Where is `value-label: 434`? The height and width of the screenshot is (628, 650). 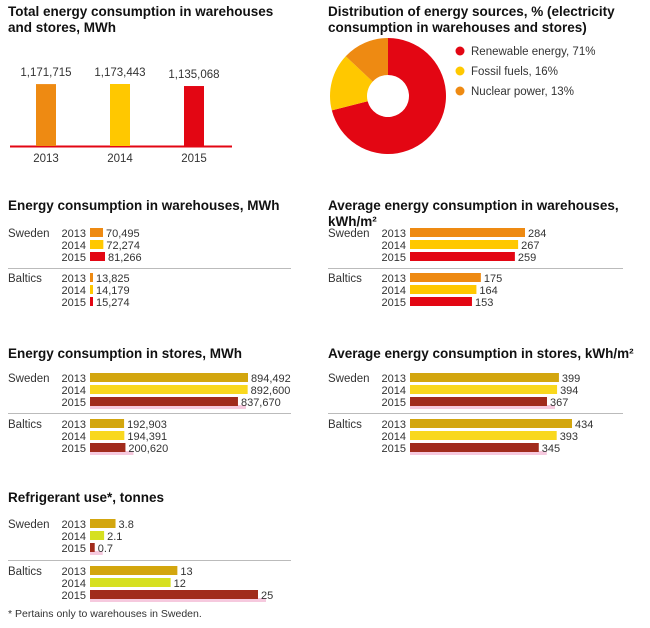
value-label: 434 is located at coordinates (584, 425).